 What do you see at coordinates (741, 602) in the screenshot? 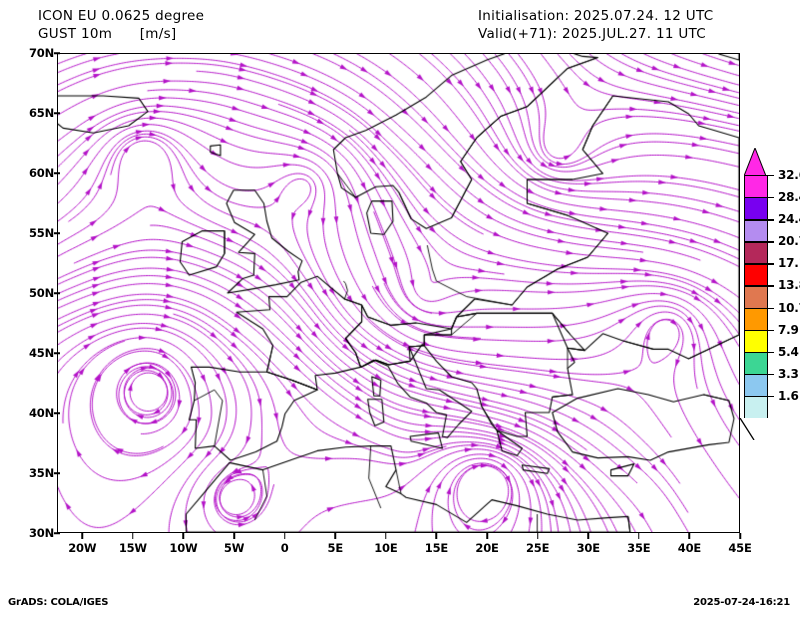
I see `footer-timestamp: 2025-07-24-16:21` at bounding box center [741, 602].